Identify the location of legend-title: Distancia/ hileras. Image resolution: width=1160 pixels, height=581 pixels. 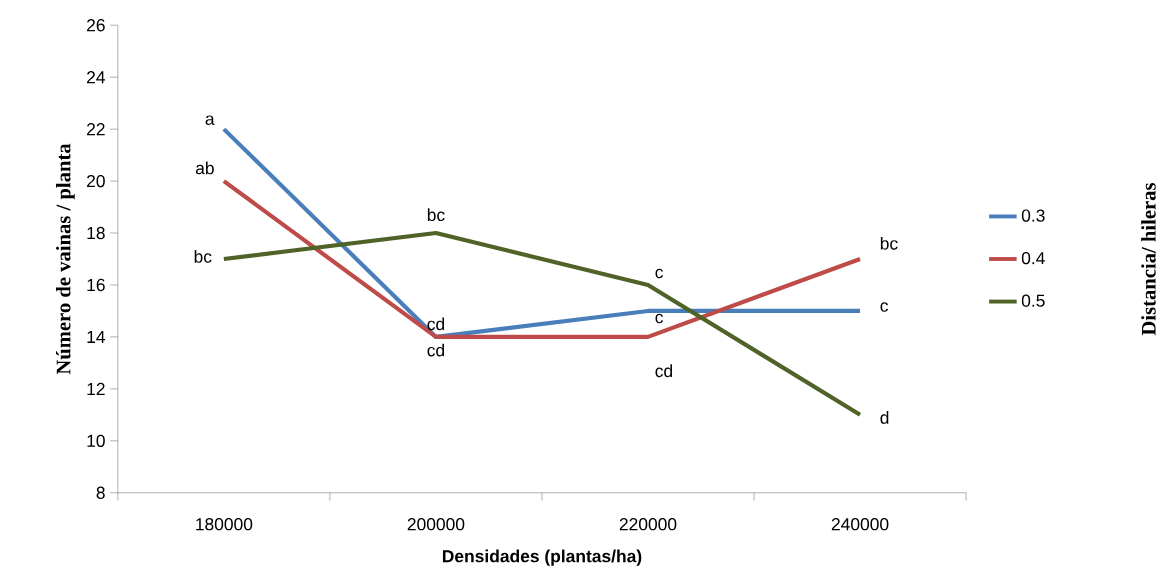
(1148, 259).